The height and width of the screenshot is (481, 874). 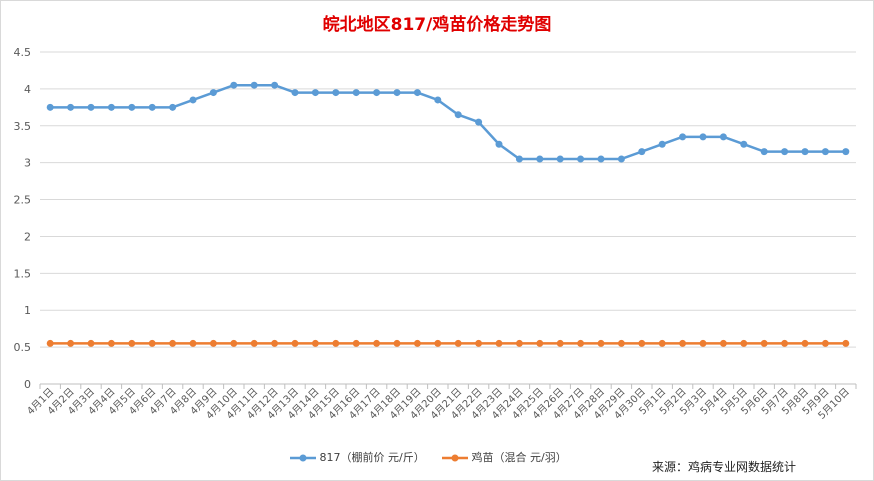 What do you see at coordinates (27, 384) in the screenshot?
I see `y-tick-label: 0` at bounding box center [27, 384].